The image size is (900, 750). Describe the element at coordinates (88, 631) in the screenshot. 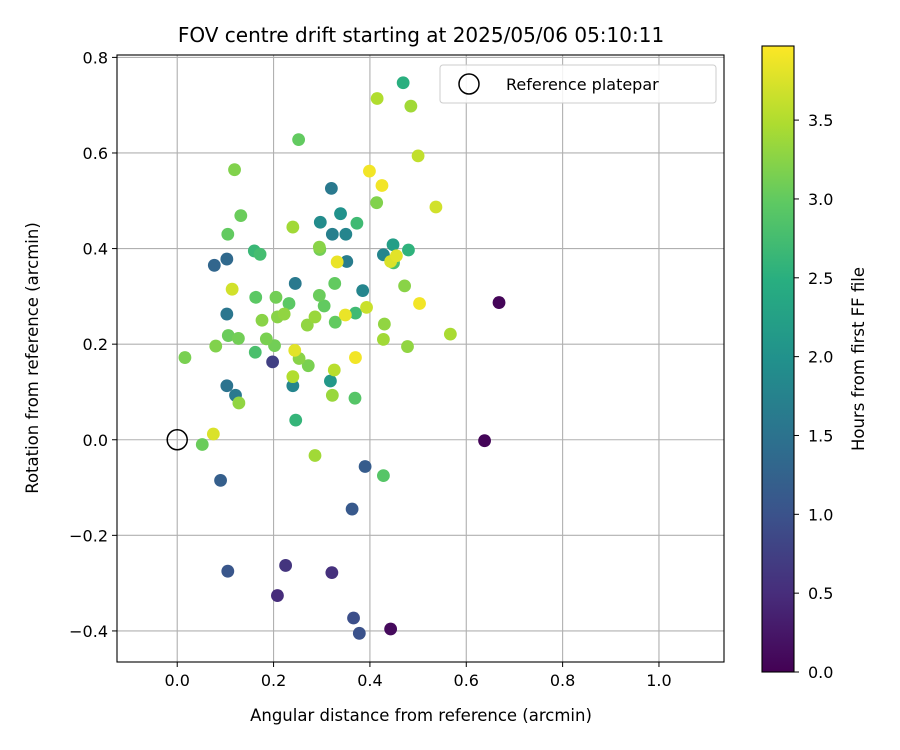

I see `y-tick-label: −0.4` at that location.